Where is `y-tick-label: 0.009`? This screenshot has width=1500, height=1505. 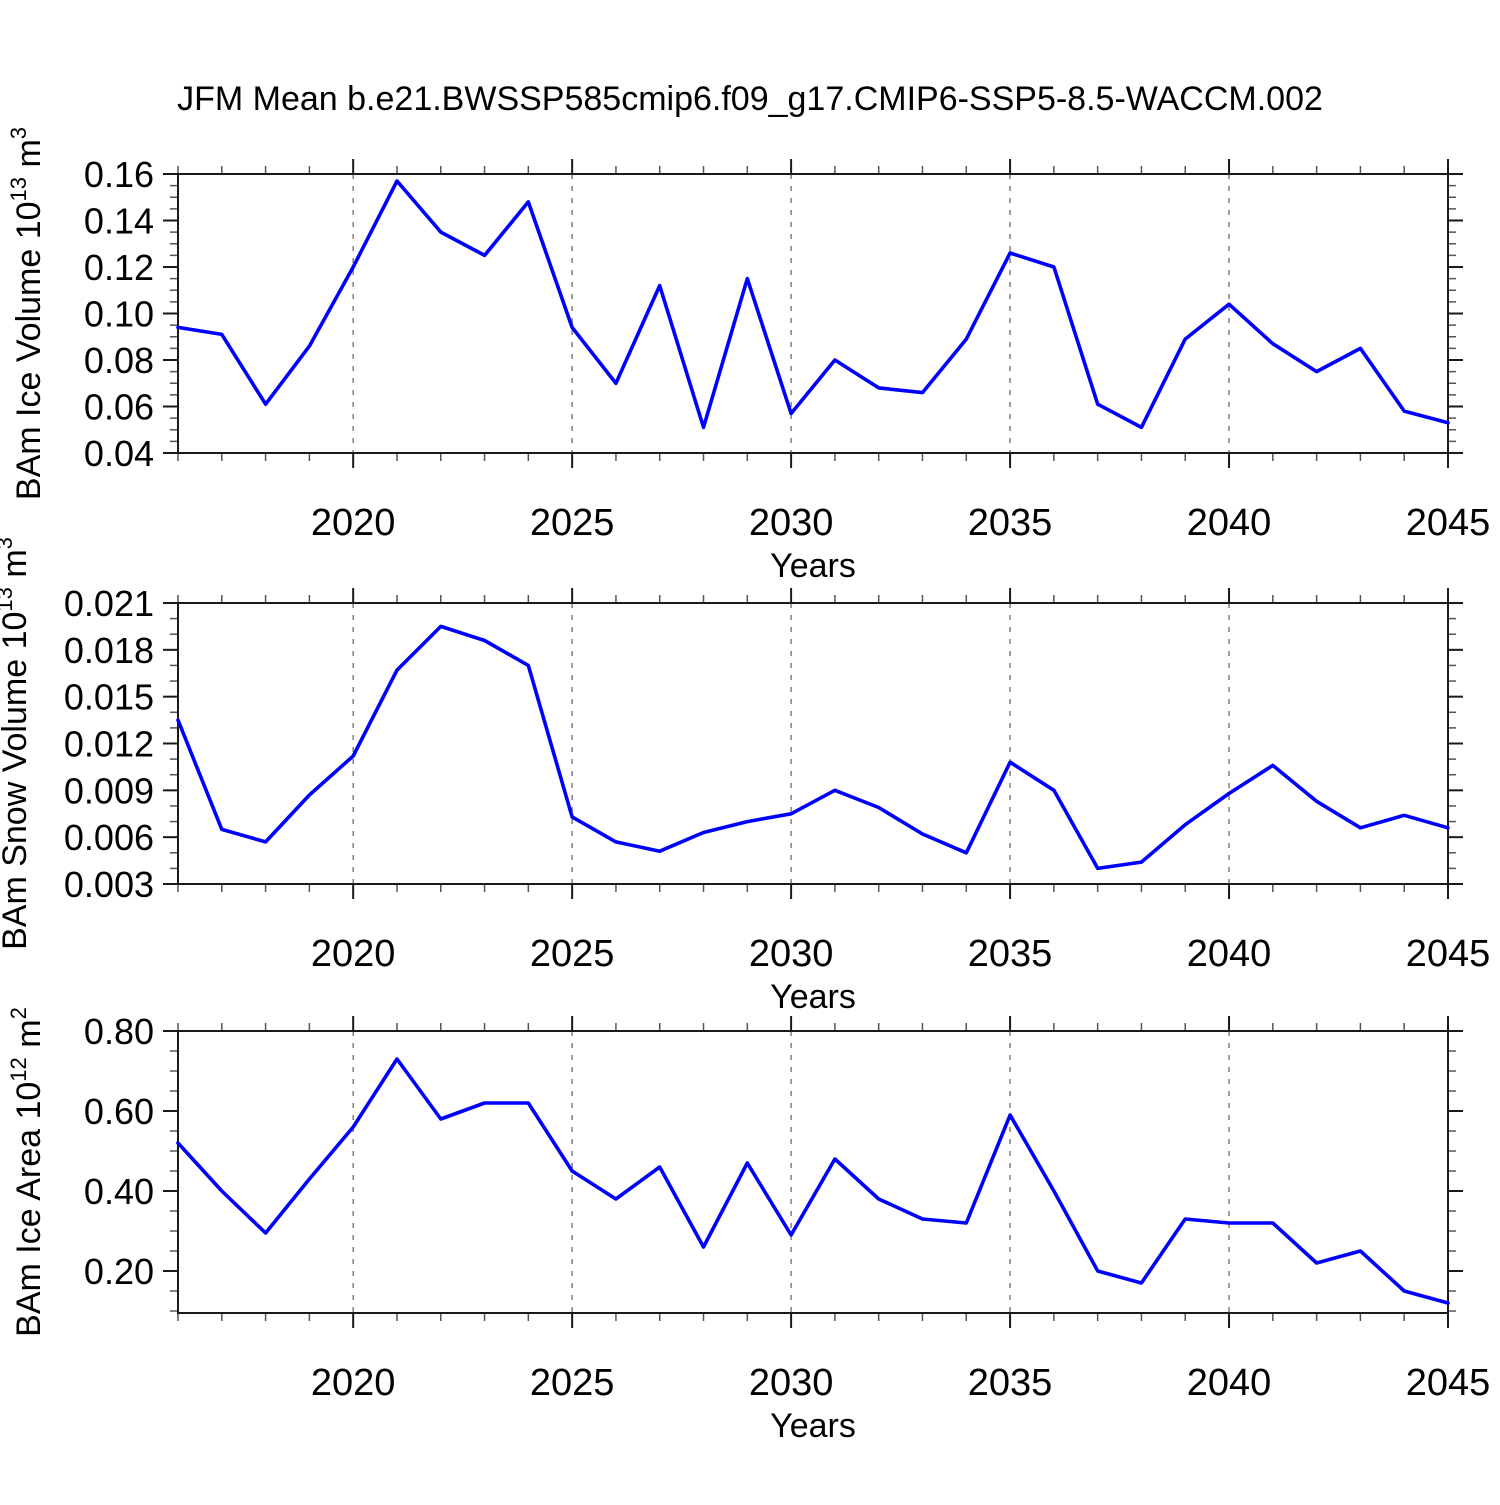 y-tick-label: 0.009 is located at coordinates (109, 790).